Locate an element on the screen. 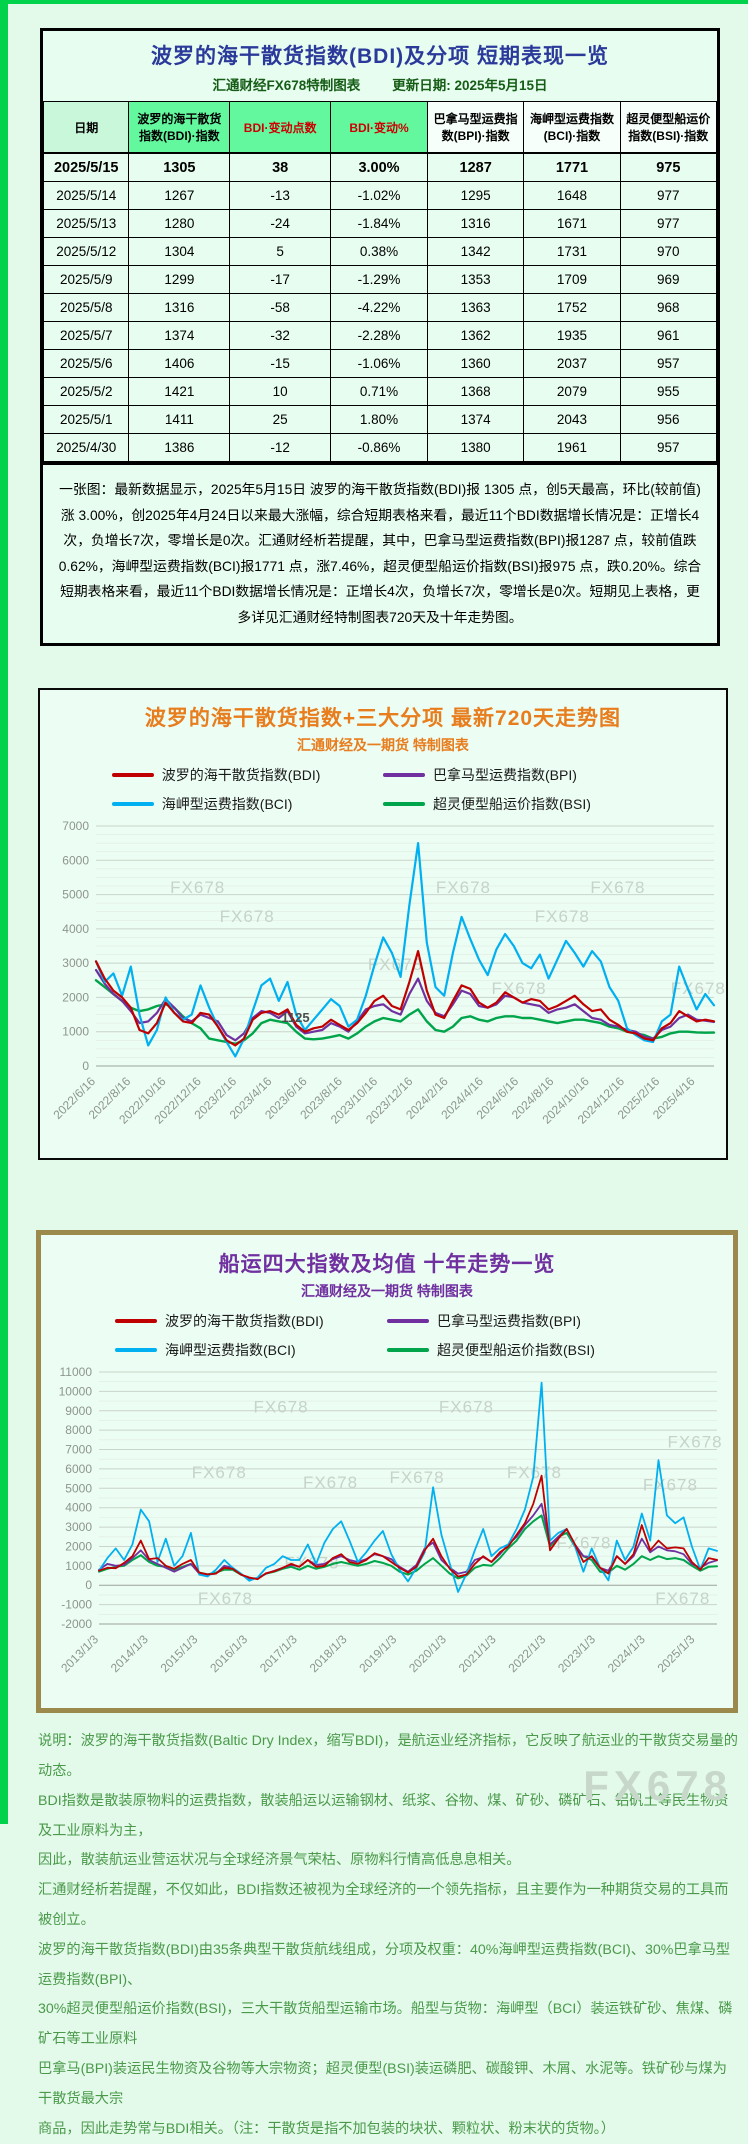  table-cell: -24 is located at coordinates (280, 223).